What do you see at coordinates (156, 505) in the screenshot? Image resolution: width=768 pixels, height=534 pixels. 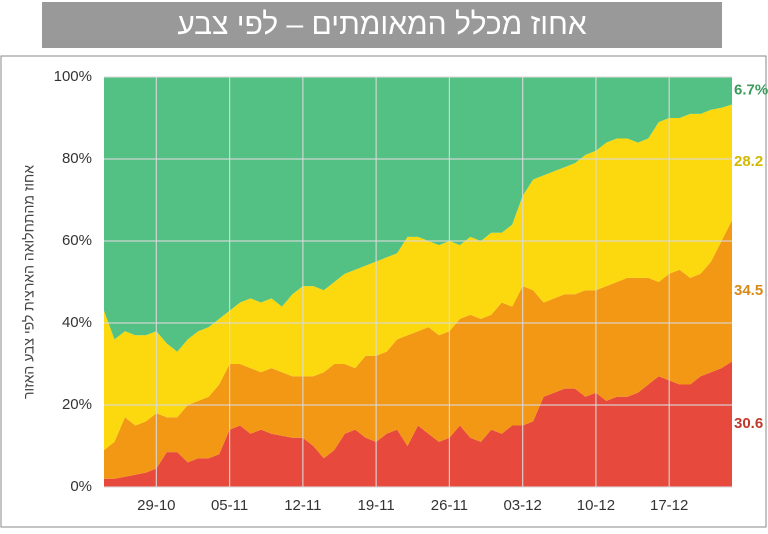 I see `x-tick-label: 29-10` at bounding box center [156, 505].